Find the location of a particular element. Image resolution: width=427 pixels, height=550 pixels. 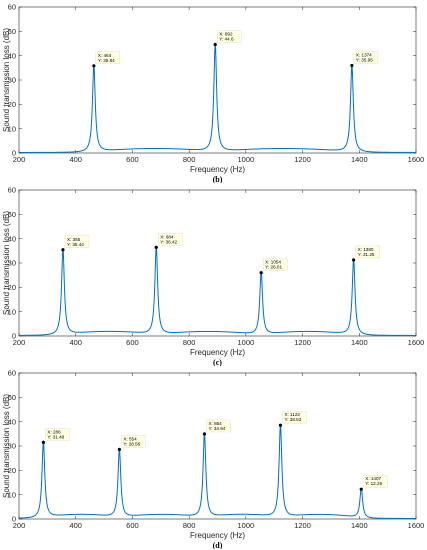

data-tip-x: X: 684 is located at coordinates (167, 236).